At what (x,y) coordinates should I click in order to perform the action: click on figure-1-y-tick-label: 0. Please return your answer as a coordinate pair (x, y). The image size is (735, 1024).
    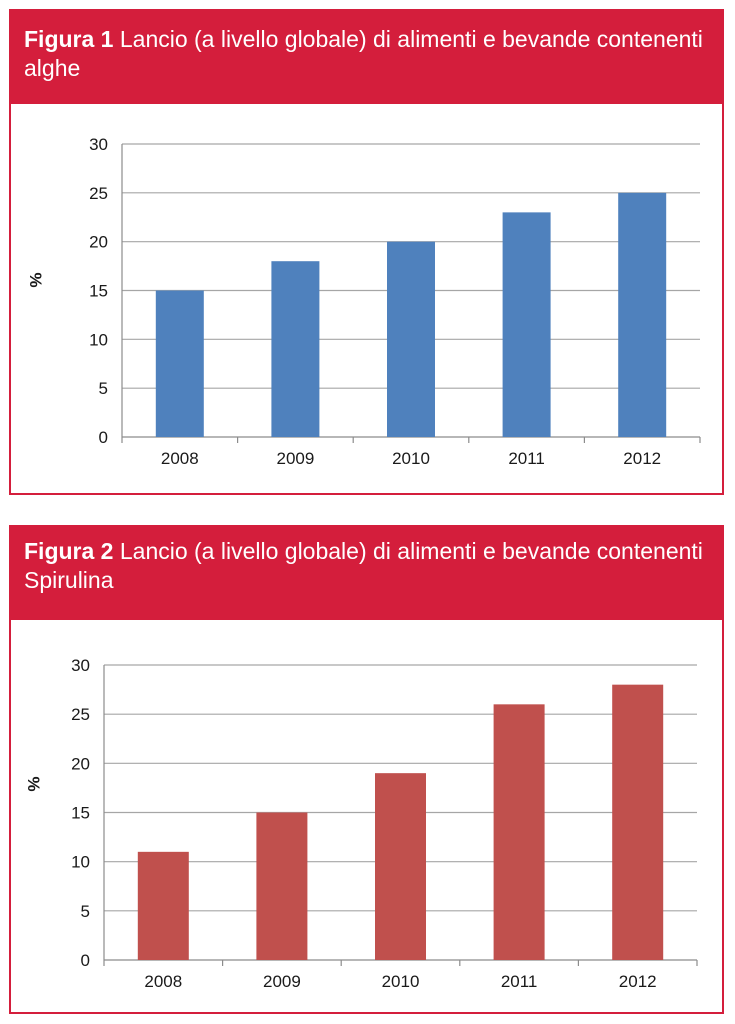
    Looking at the image, I should click on (103, 437).